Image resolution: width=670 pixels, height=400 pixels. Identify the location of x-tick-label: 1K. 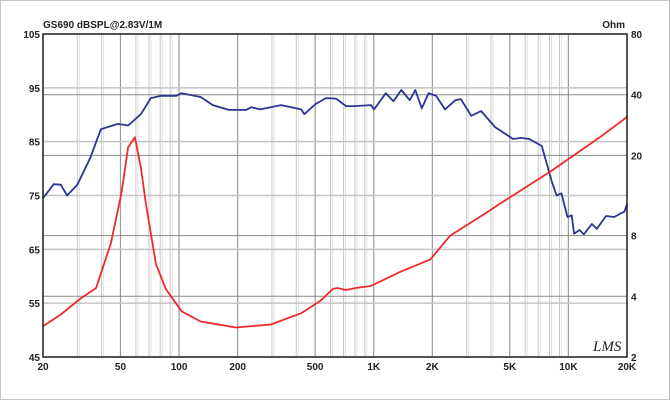
(374, 367).